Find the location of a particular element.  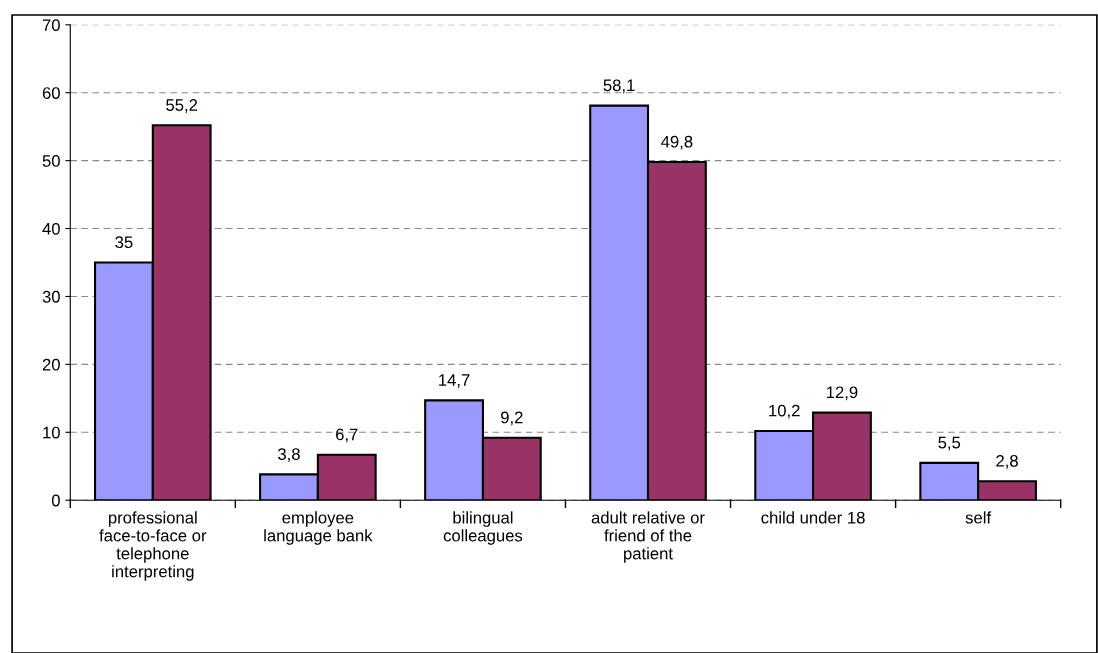

x-tick-label: professional face-to-face or telephone interpreting is located at coordinates (153, 546).